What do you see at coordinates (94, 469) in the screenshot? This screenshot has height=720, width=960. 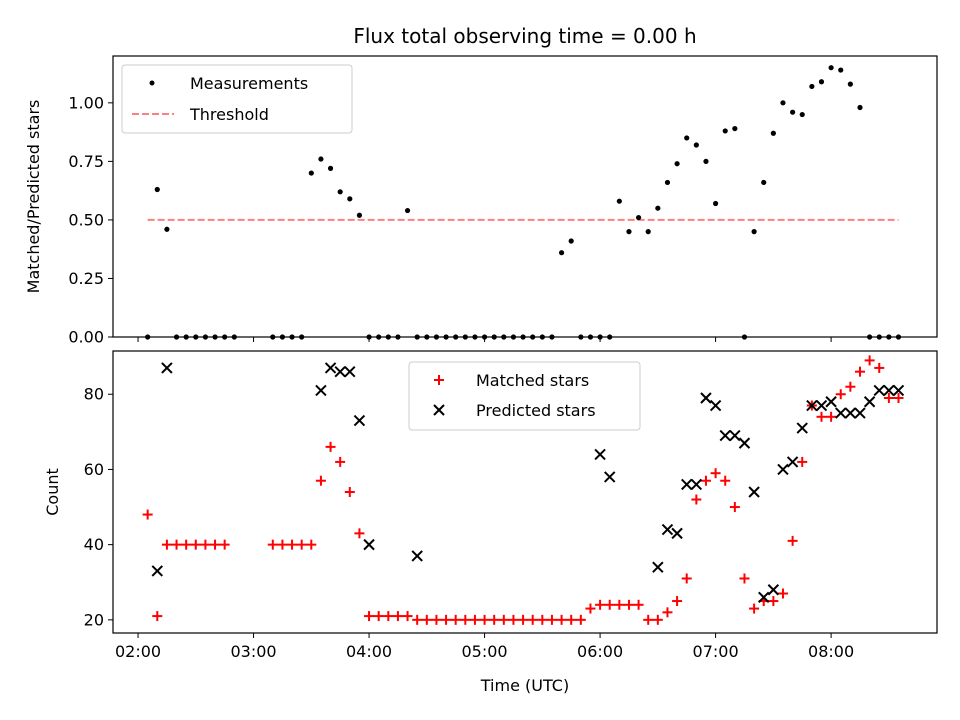 I see `bottom-y-tick-label: 60` at bounding box center [94, 469].